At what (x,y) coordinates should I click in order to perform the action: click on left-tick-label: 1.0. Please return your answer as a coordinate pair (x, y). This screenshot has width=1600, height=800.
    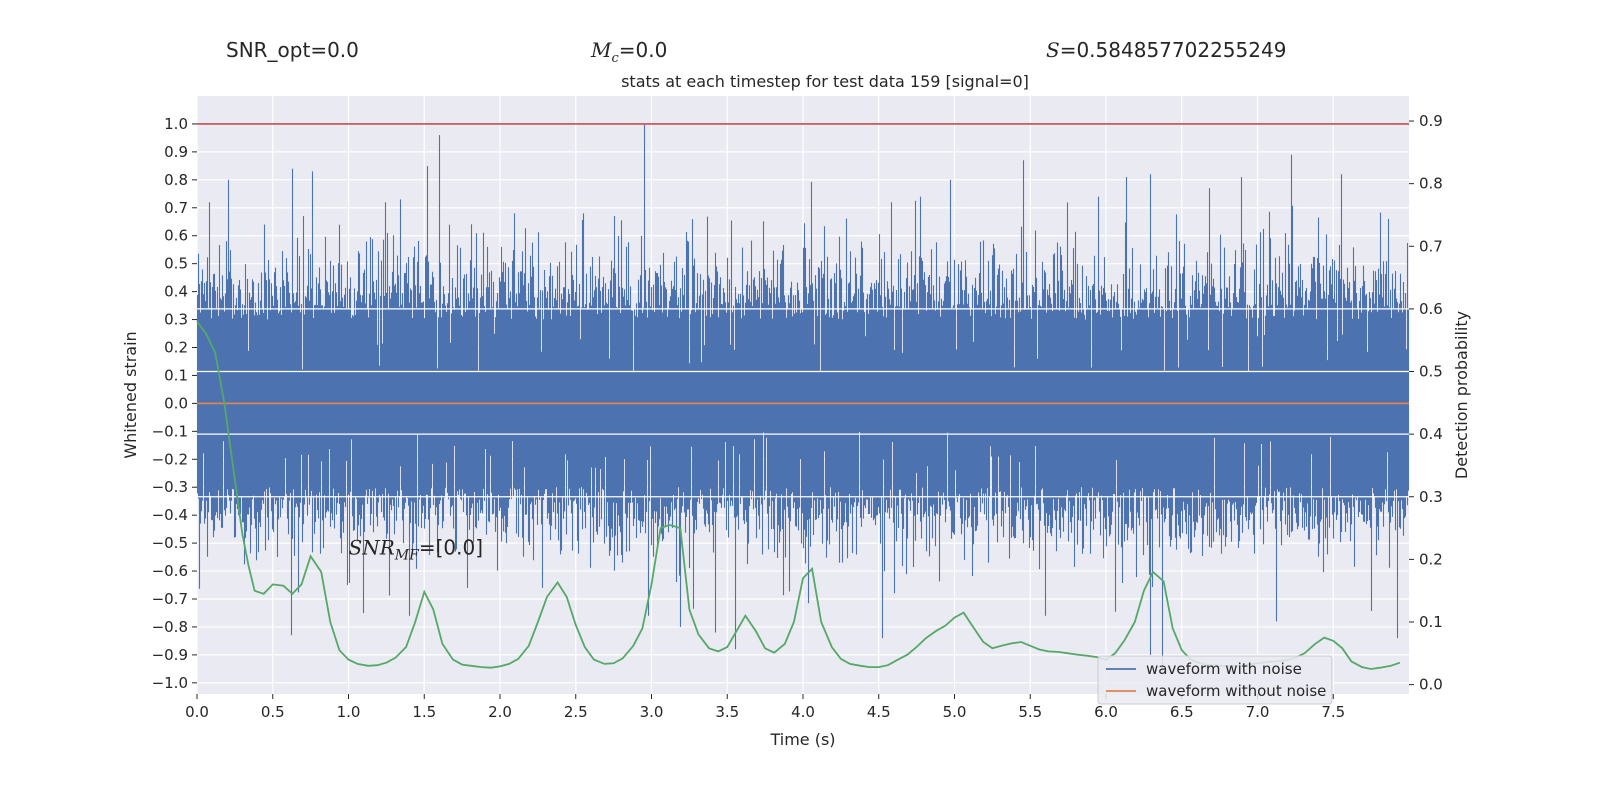
    Looking at the image, I should click on (176, 124).